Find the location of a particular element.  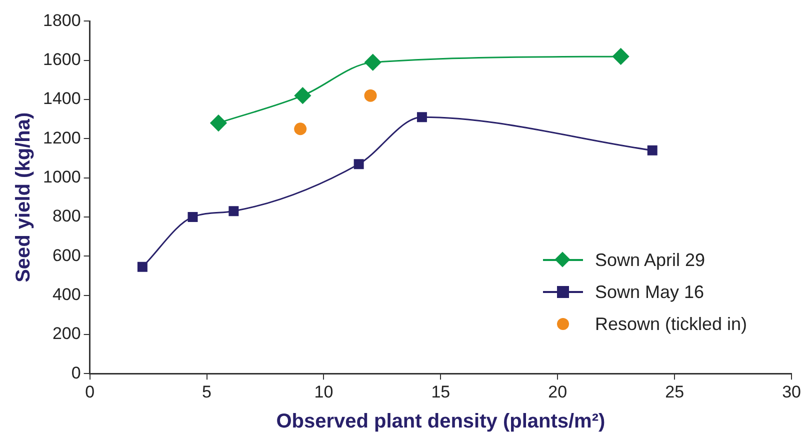

x-tick-label: 0 is located at coordinates (90, 392).